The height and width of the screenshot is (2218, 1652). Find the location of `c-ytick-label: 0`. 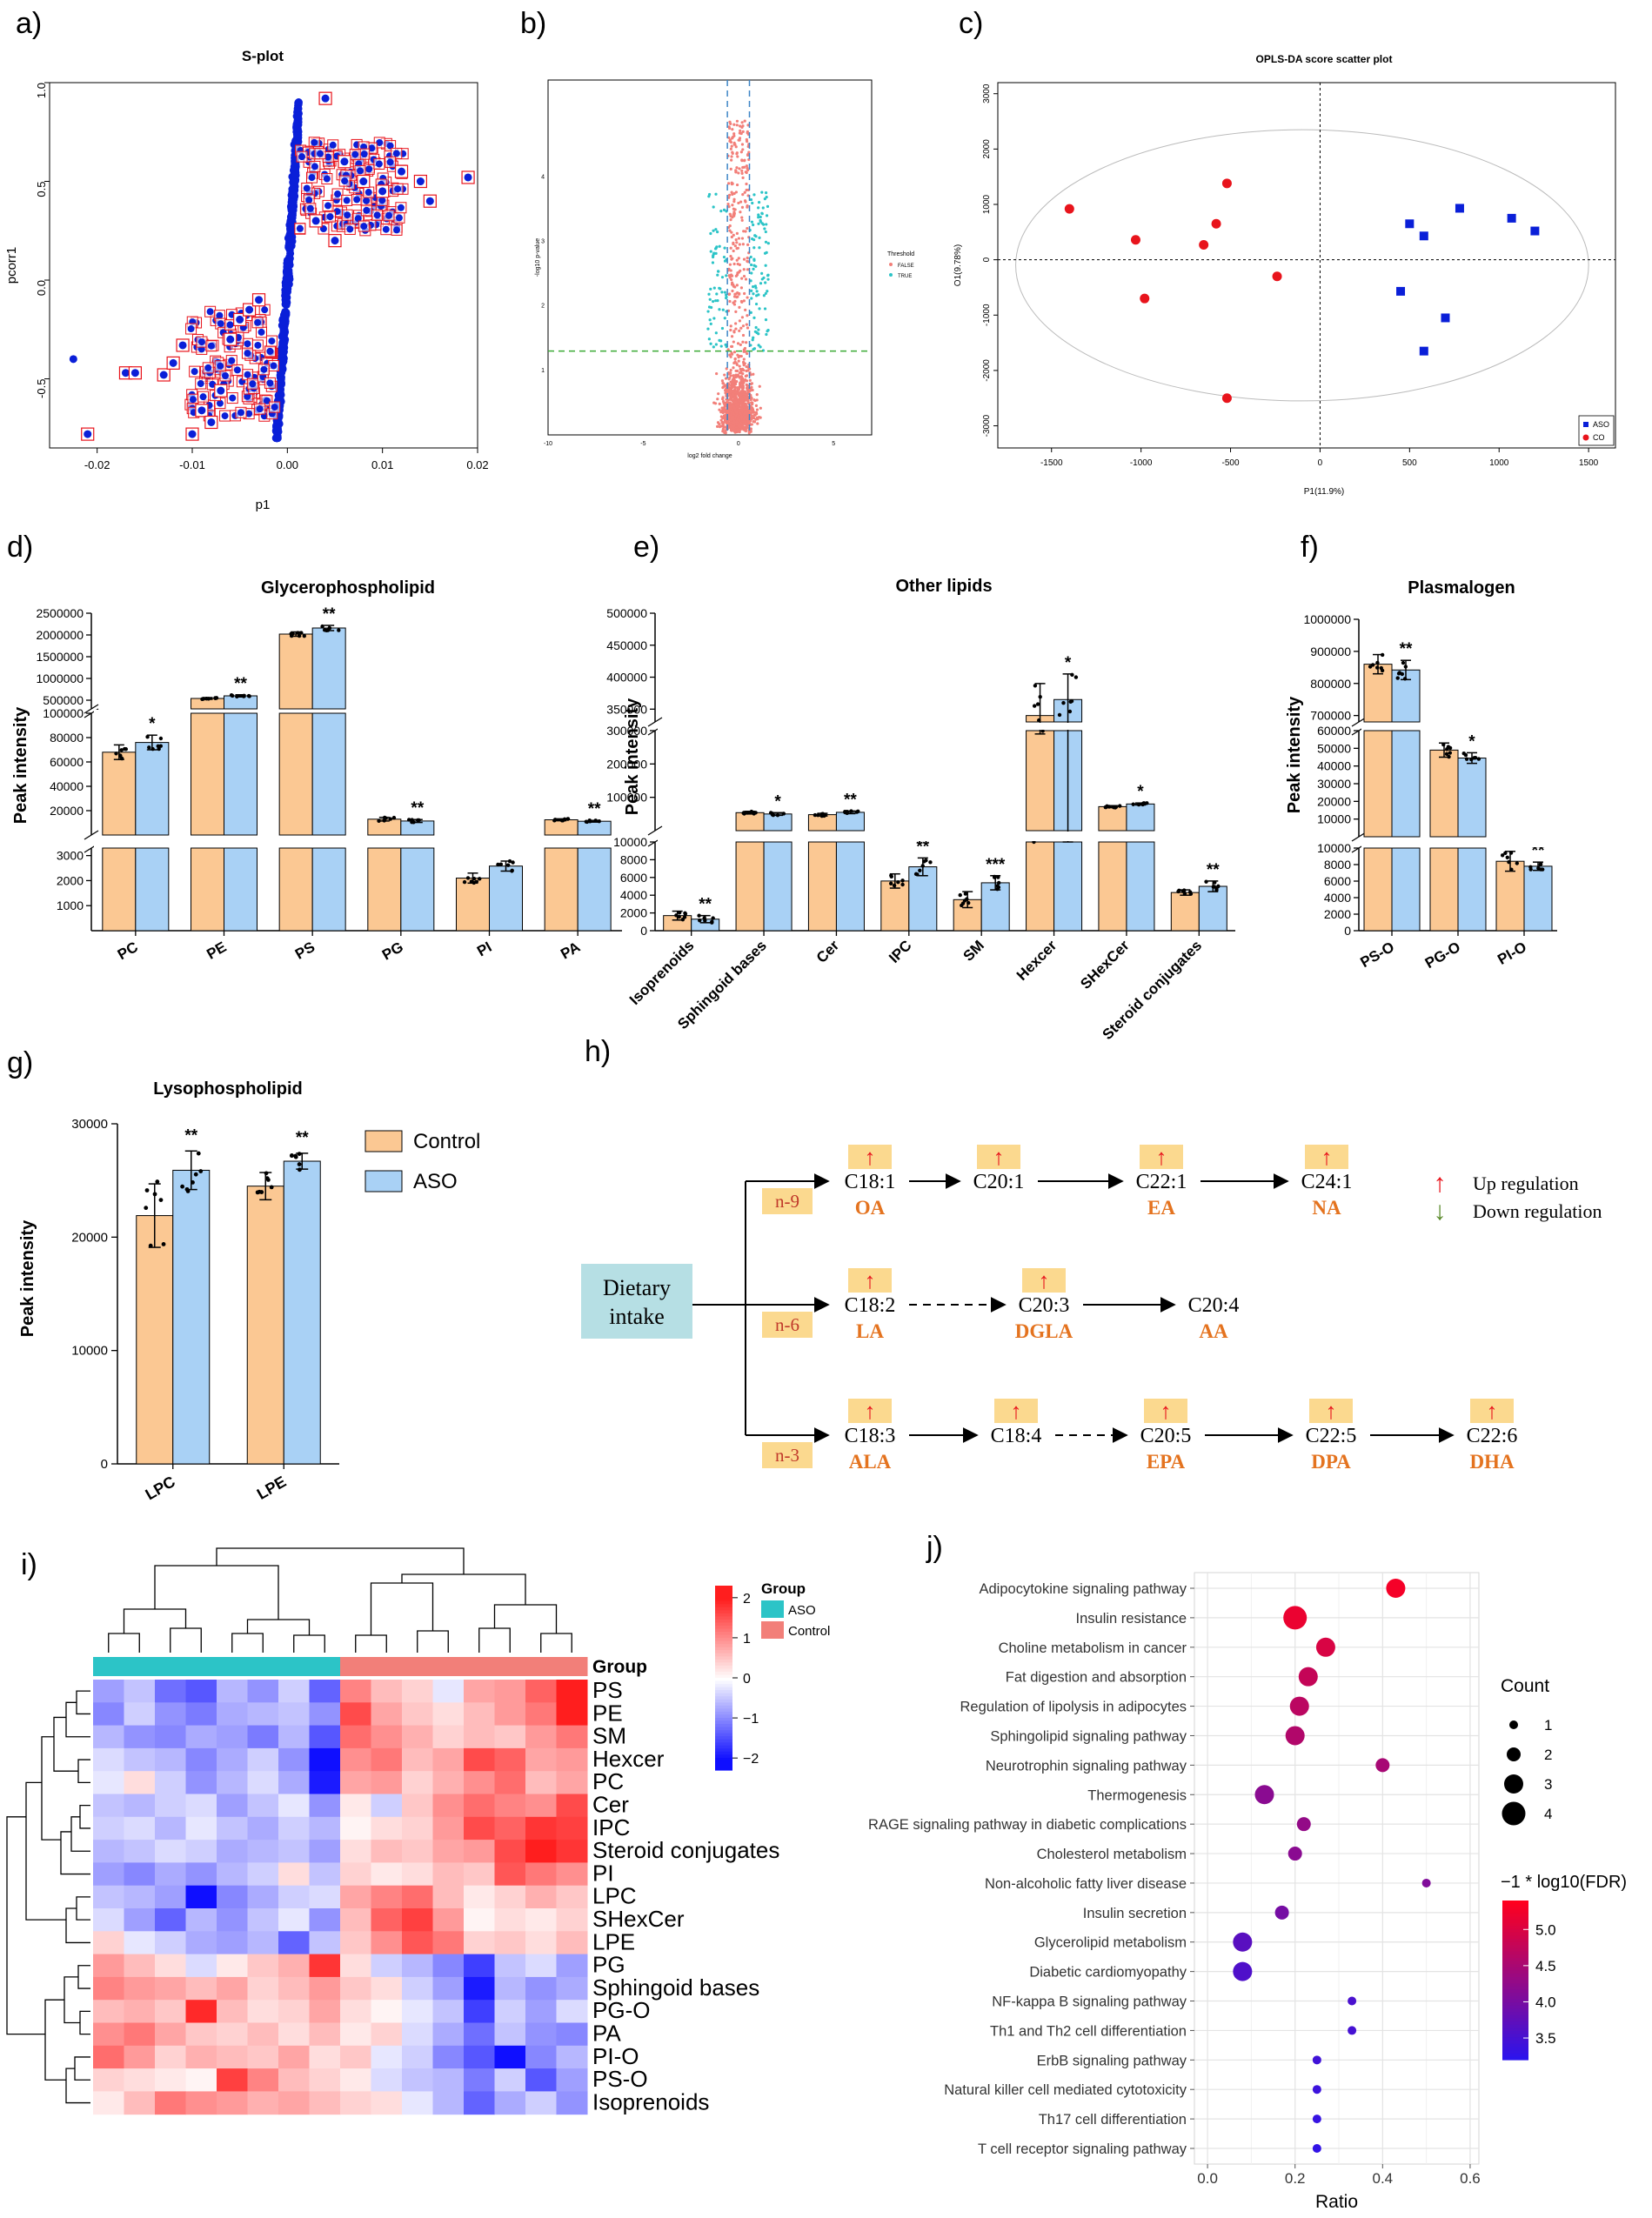

c-ytick-label: 0 is located at coordinates (987, 259).